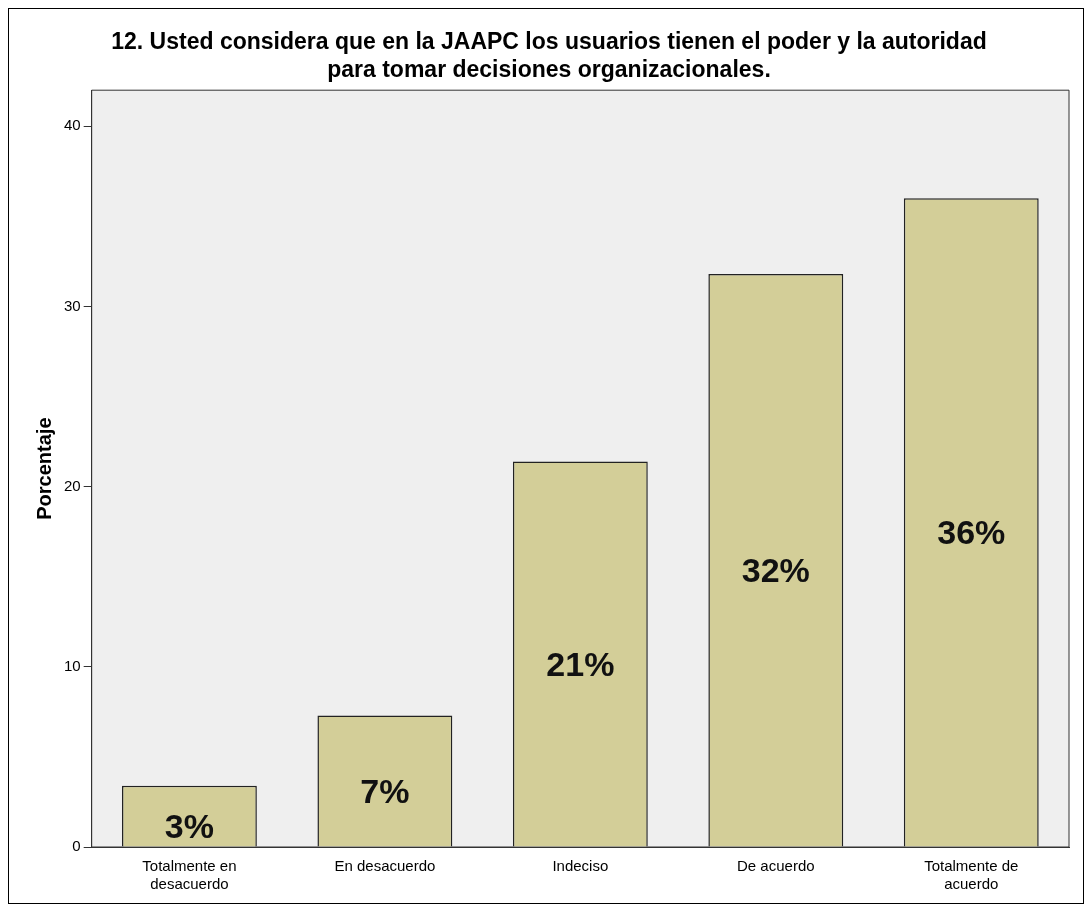 The image size is (1092, 912). Describe the element at coordinates (72, 485) in the screenshot. I see `y-tick-label: 20` at that location.